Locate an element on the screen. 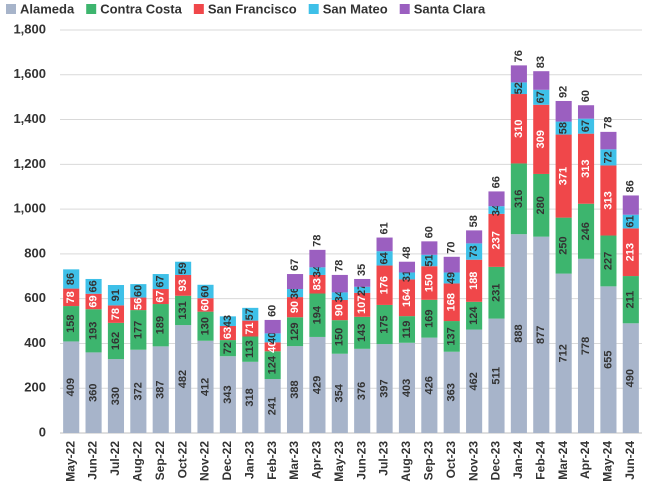  data-label: 91 is located at coordinates (116, 295).